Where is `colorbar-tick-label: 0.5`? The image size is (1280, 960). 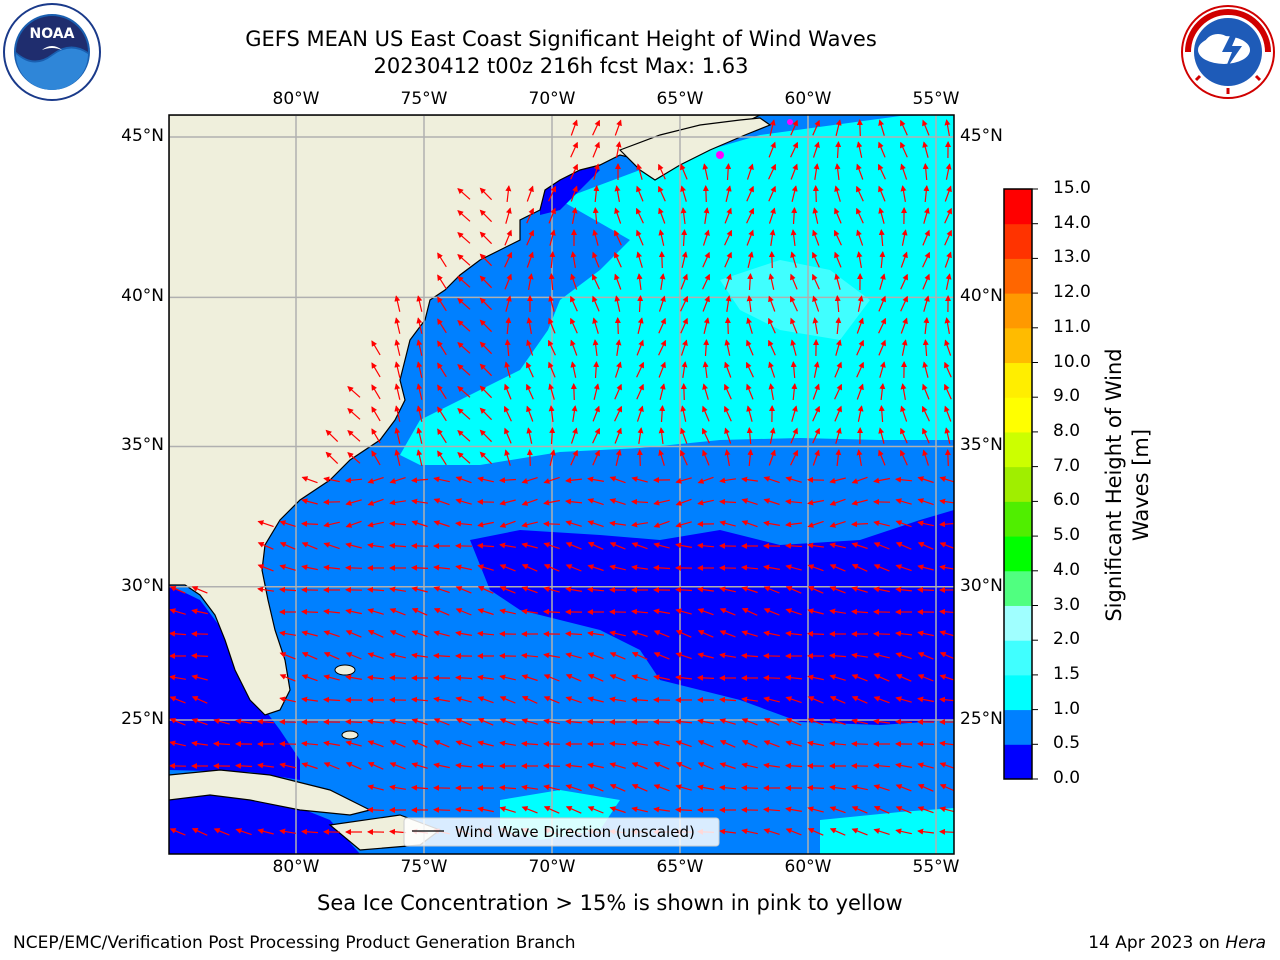 colorbar-tick-label: 0.5 is located at coordinates (1067, 743).